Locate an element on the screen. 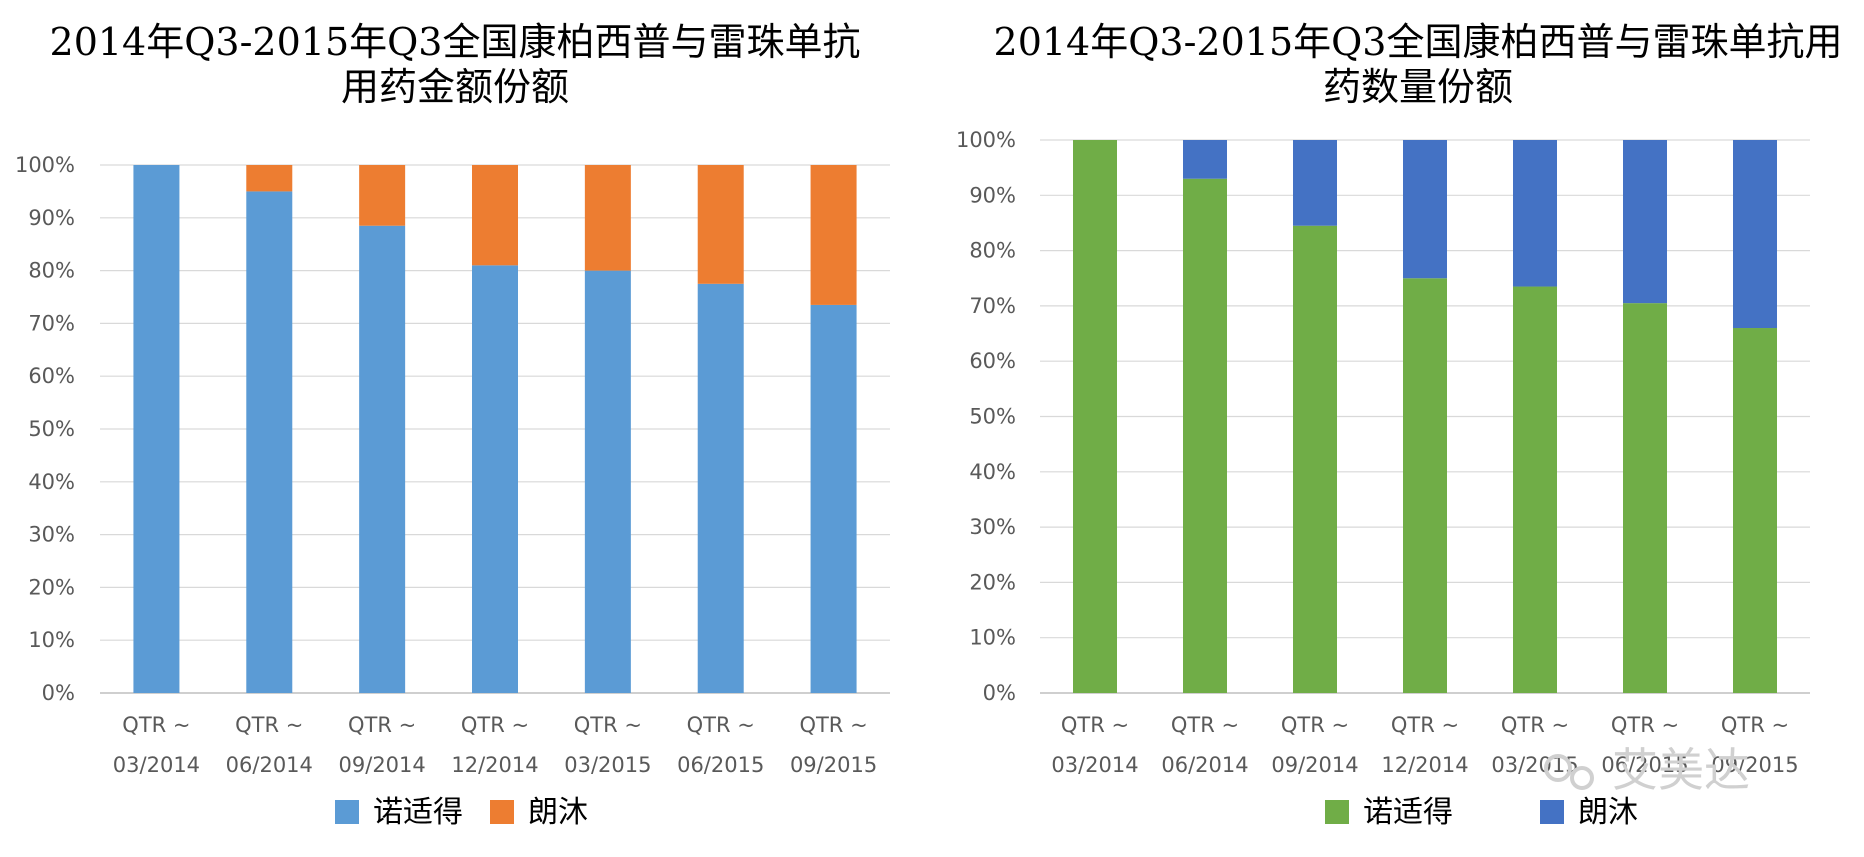 Image resolution: width=1864 pixels, height=857 pixels. chart-title-line-1: 2014年Q3-2015年Q3全国康柏西普与雷珠单抗 is located at coordinates (455, 42).